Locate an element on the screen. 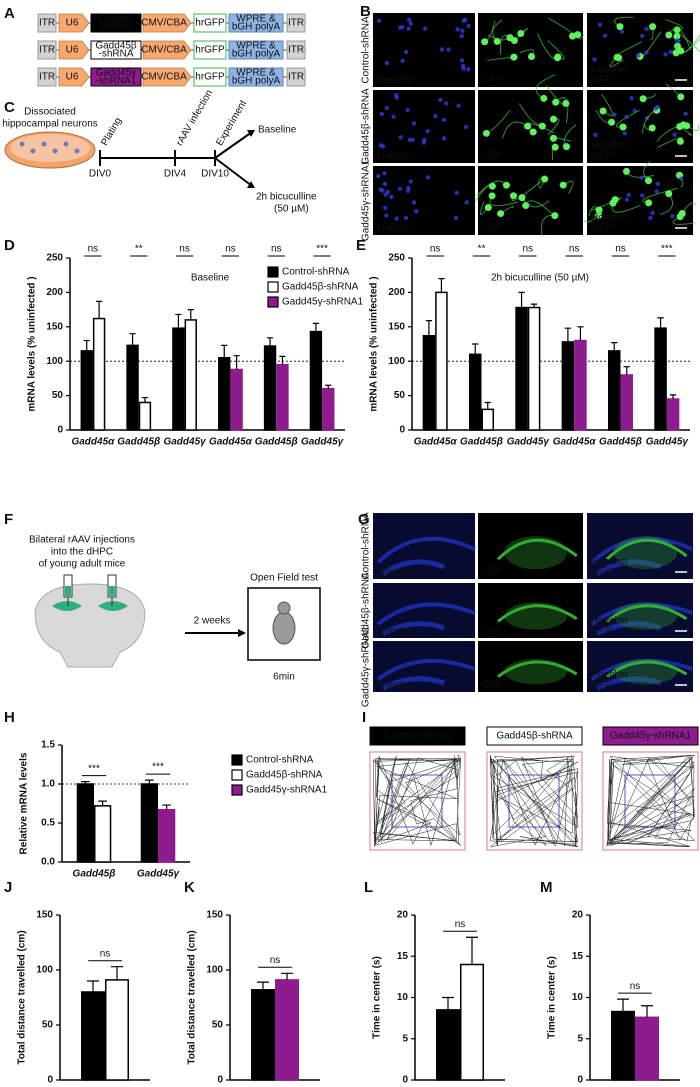  timeline-step: rAAV infection is located at coordinates (194, 118).